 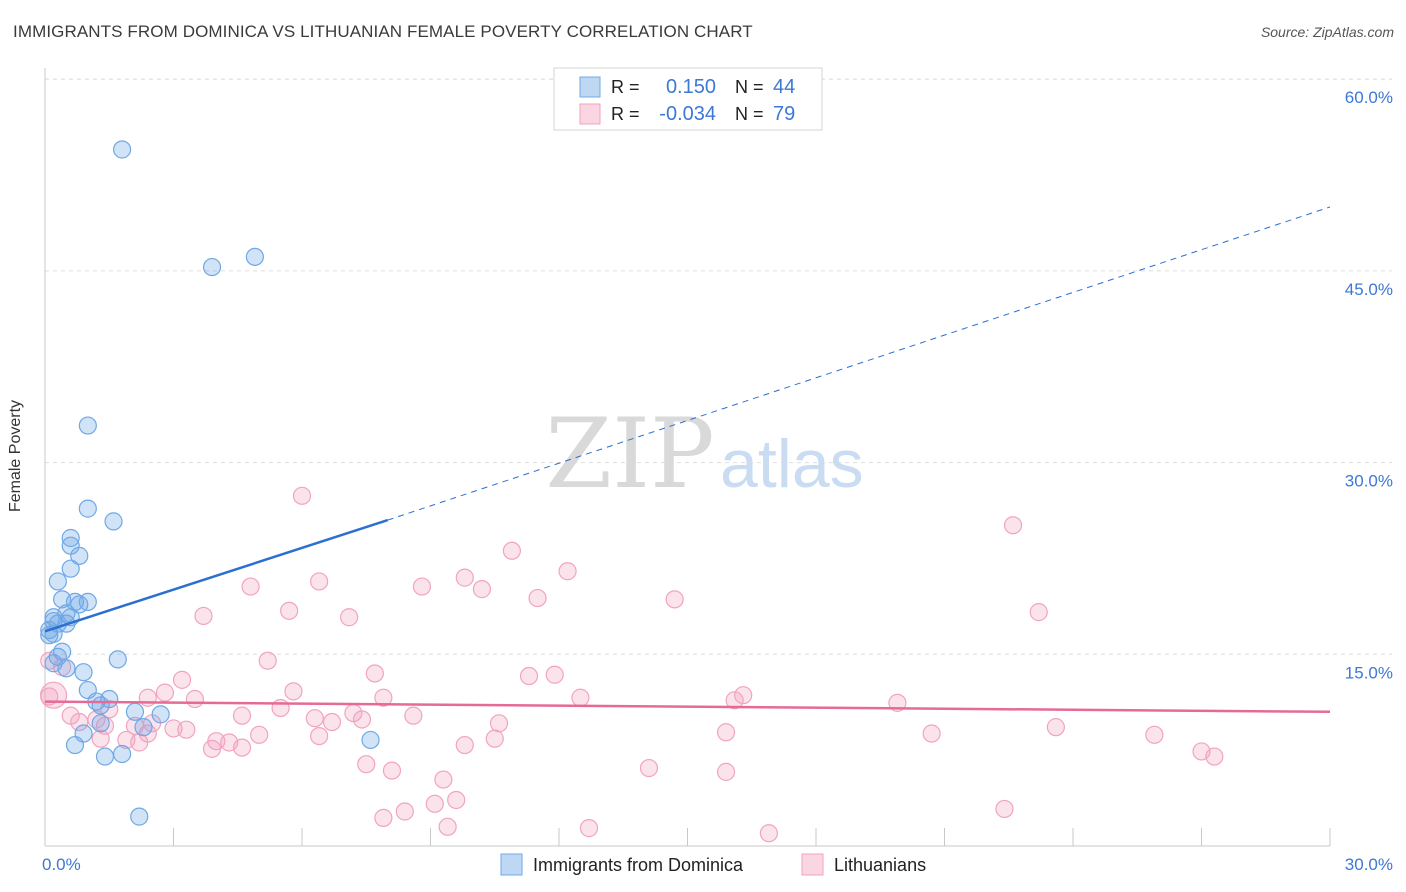 I want to click on stats-r-label: R =, so click(x=625, y=114).